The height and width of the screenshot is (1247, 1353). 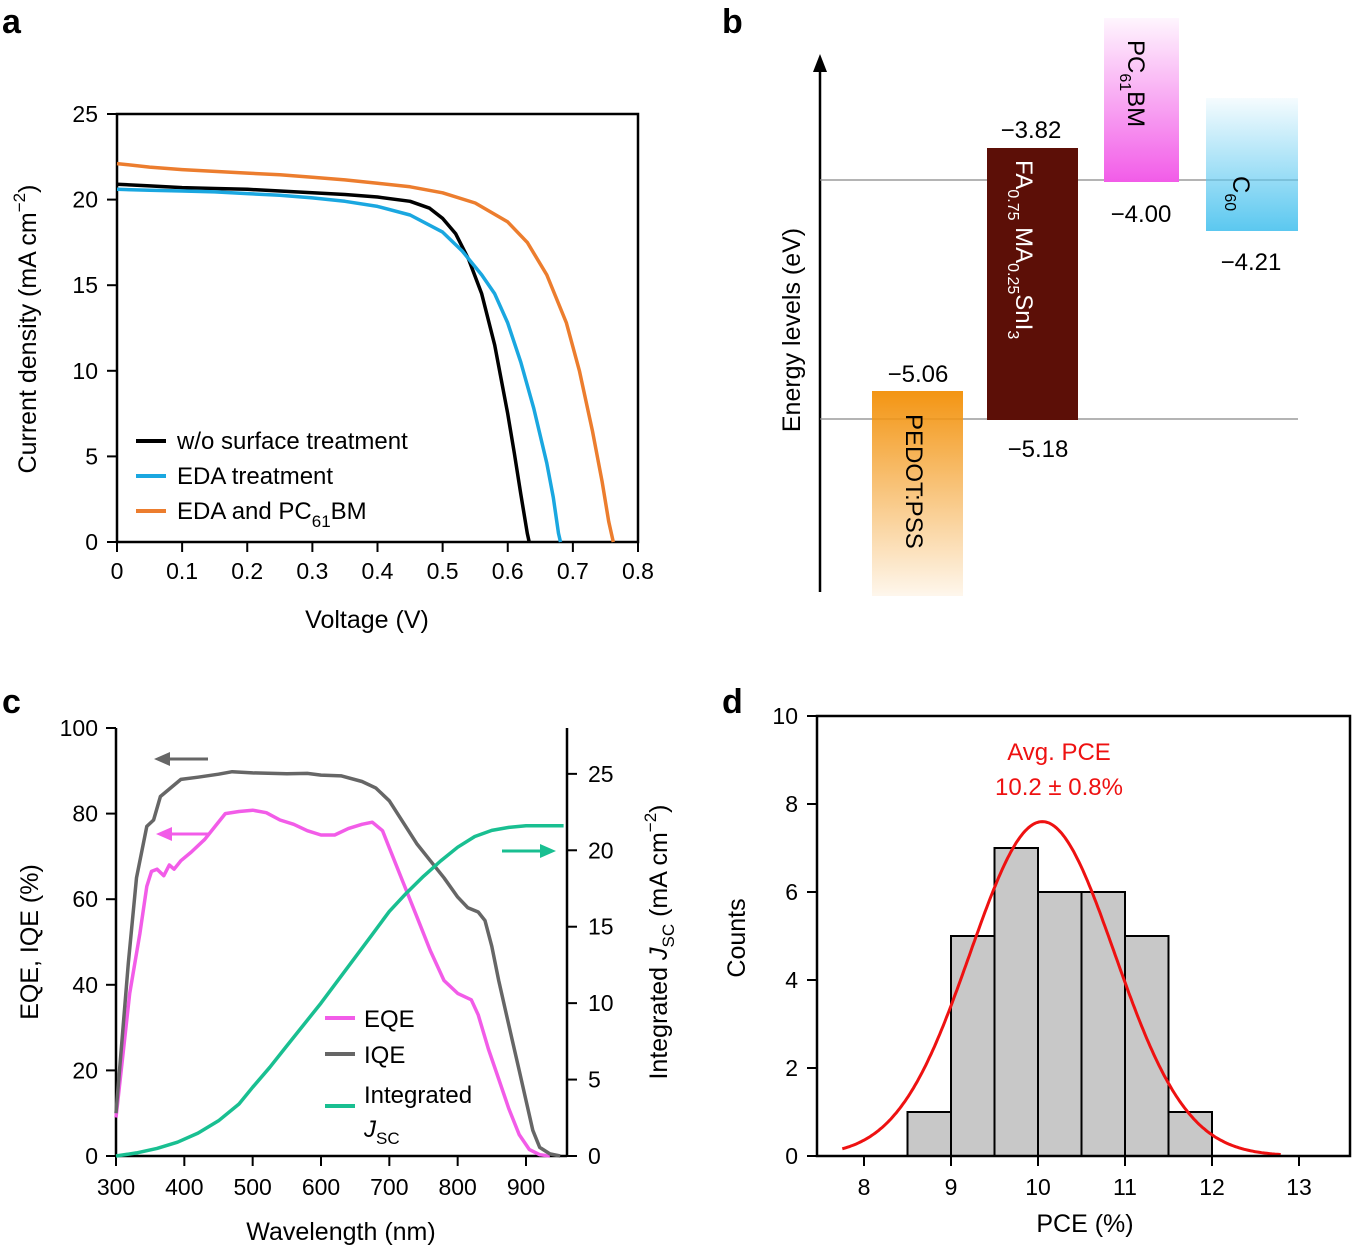 What do you see at coordinates (12, 22) in the screenshot?
I see `panel-letter-a: a` at bounding box center [12, 22].